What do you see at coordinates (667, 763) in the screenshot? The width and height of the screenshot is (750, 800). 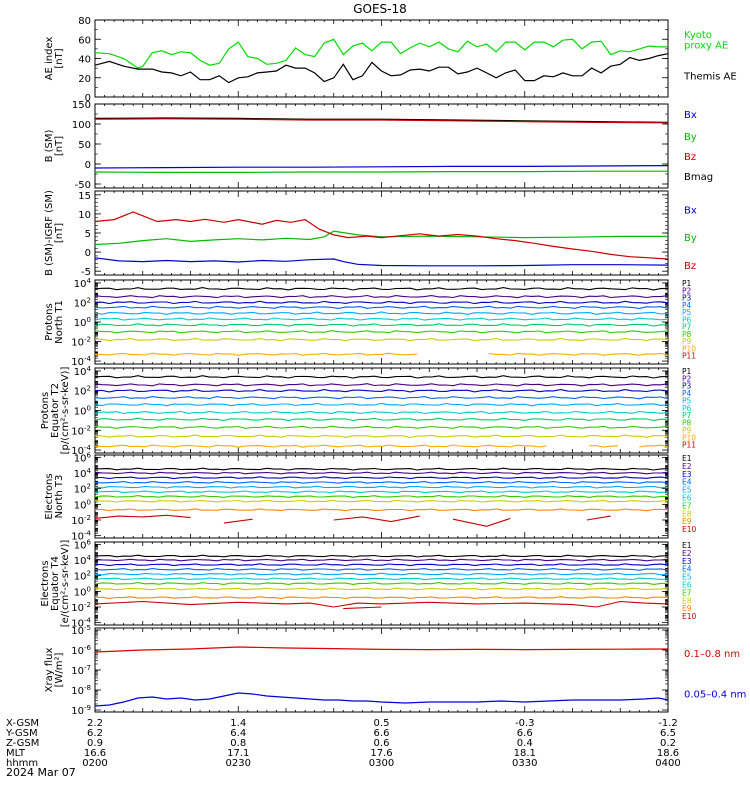 I see `x-axis-value: 0400` at bounding box center [667, 763].